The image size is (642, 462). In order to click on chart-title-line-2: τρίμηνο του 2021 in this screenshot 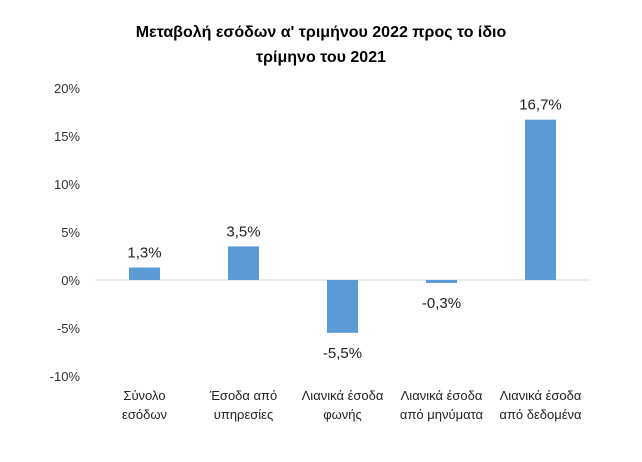, I will do `click(321, 57)`.